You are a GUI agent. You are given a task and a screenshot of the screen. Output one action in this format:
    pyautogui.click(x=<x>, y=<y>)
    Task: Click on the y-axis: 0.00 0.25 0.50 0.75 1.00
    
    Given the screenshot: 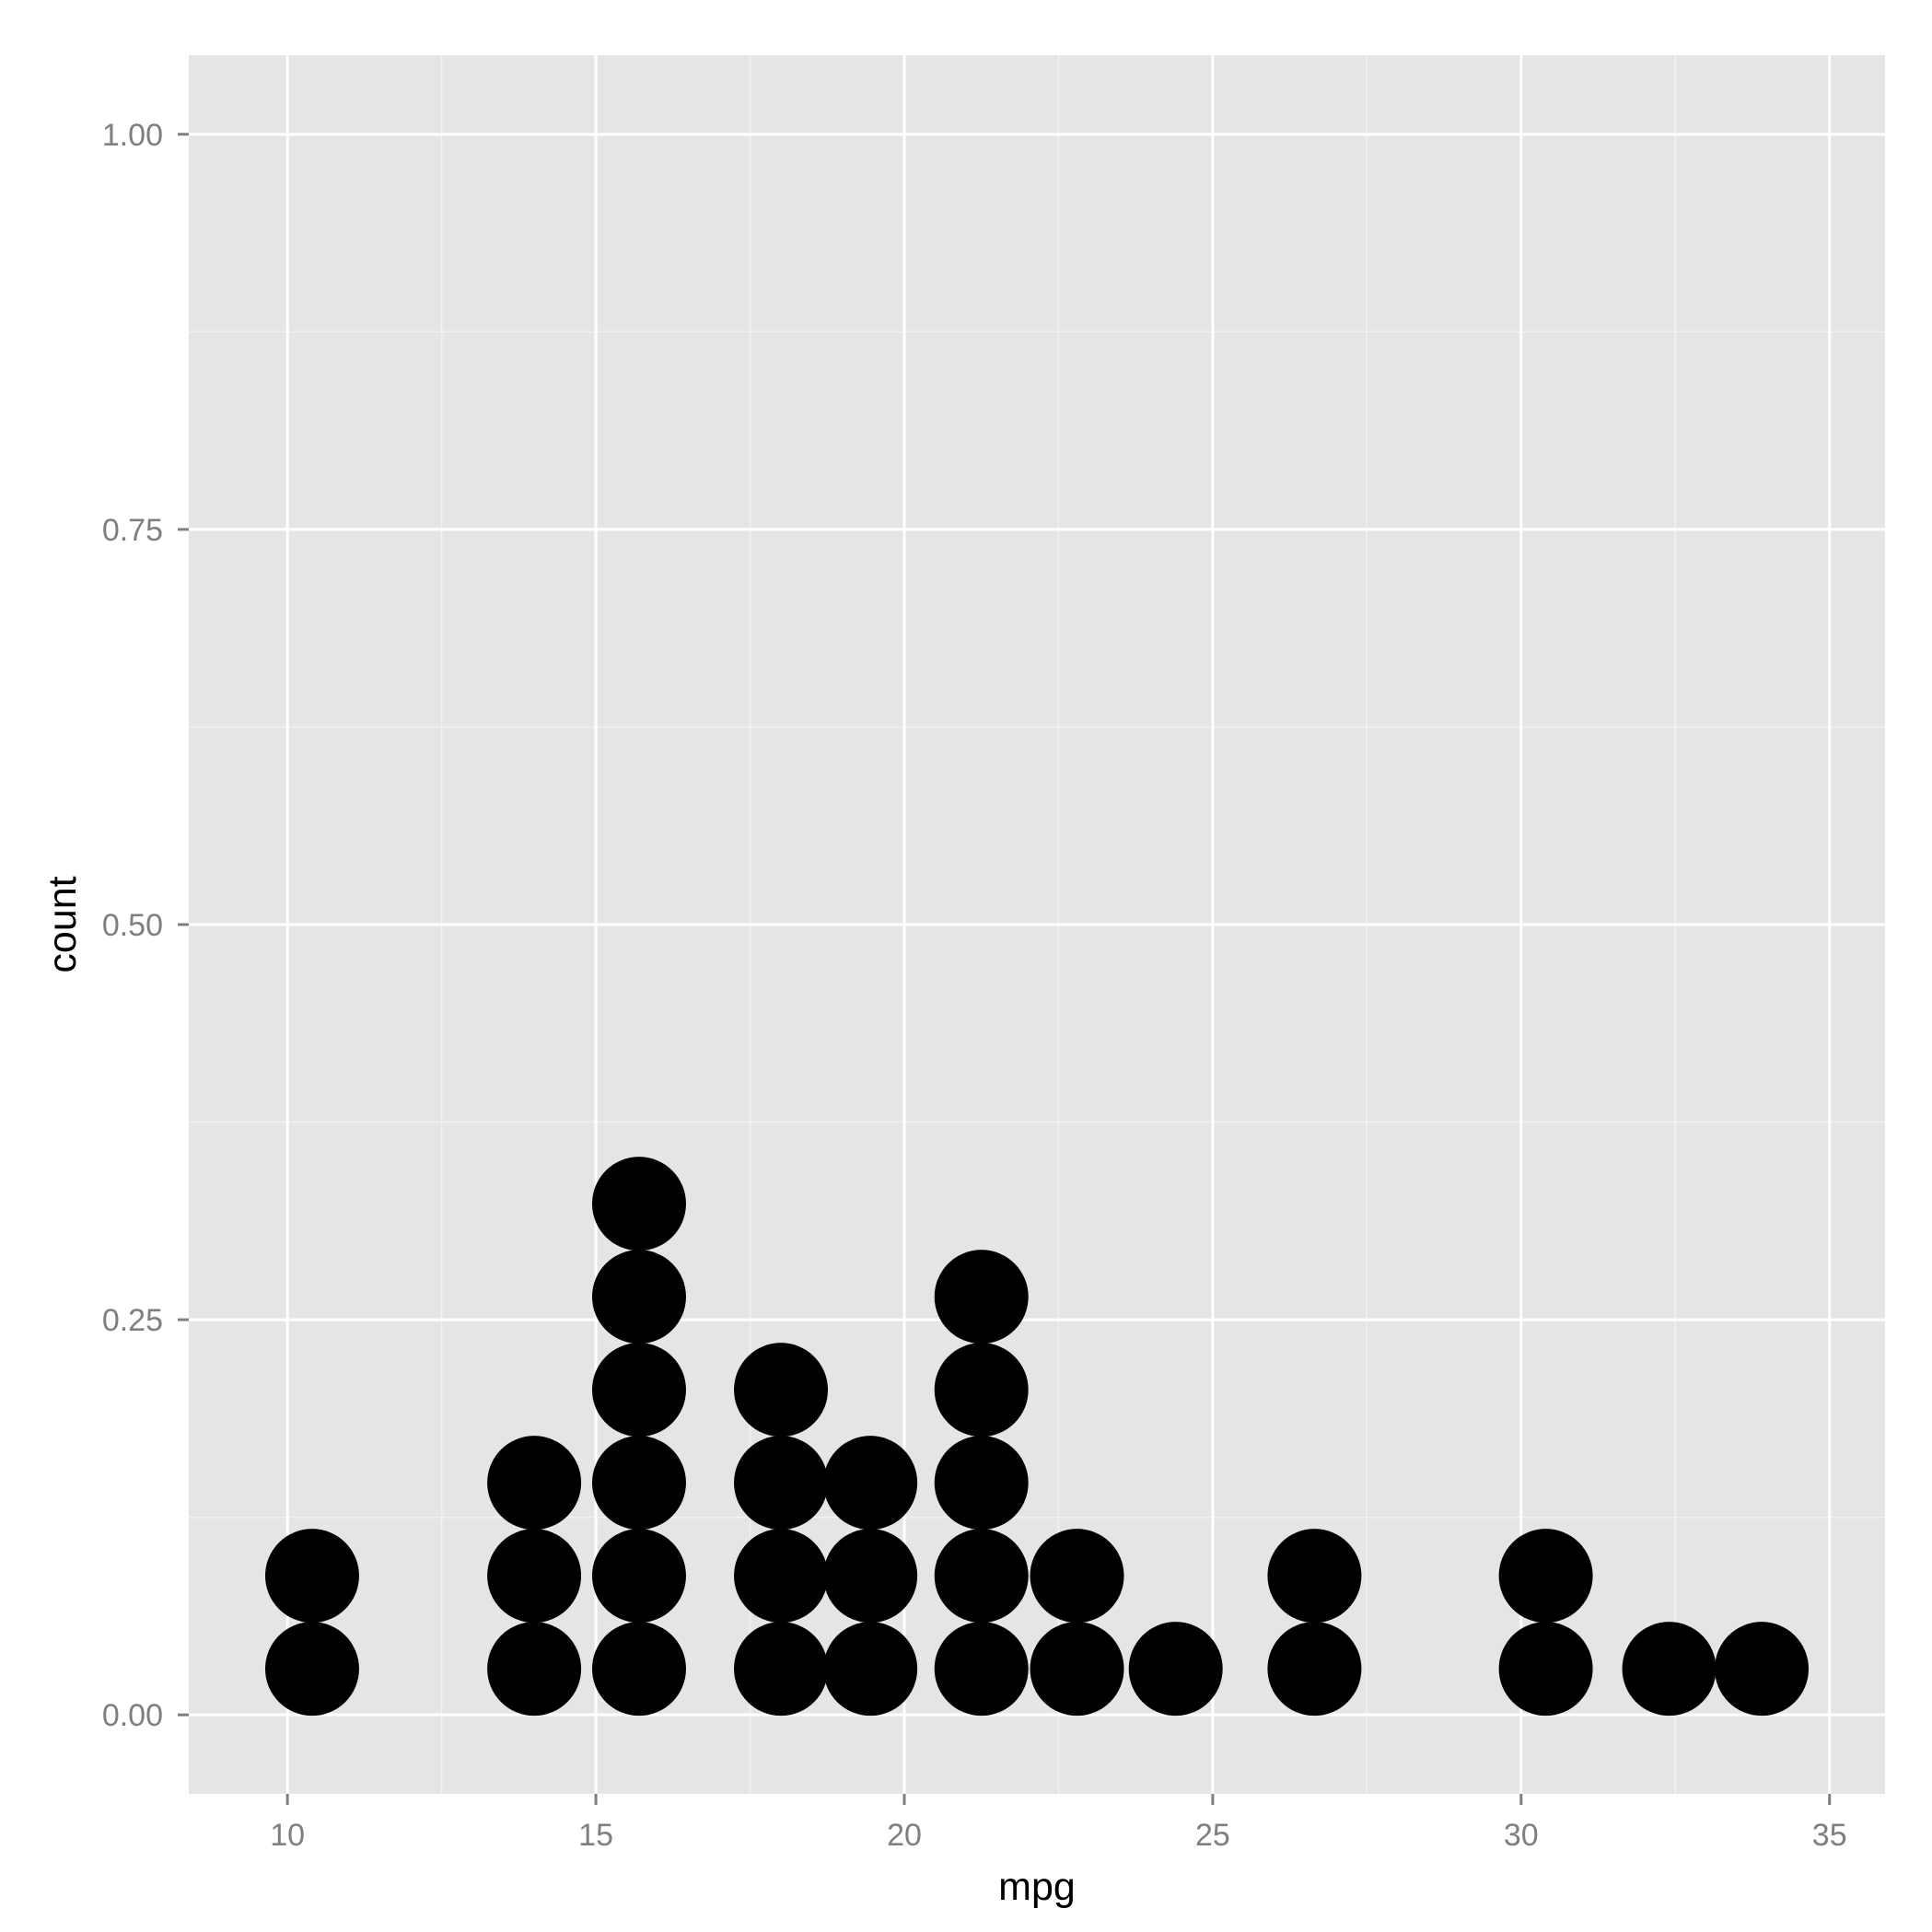 What is the action you would take?
    pyautogui.click(x=145, y=925)
    